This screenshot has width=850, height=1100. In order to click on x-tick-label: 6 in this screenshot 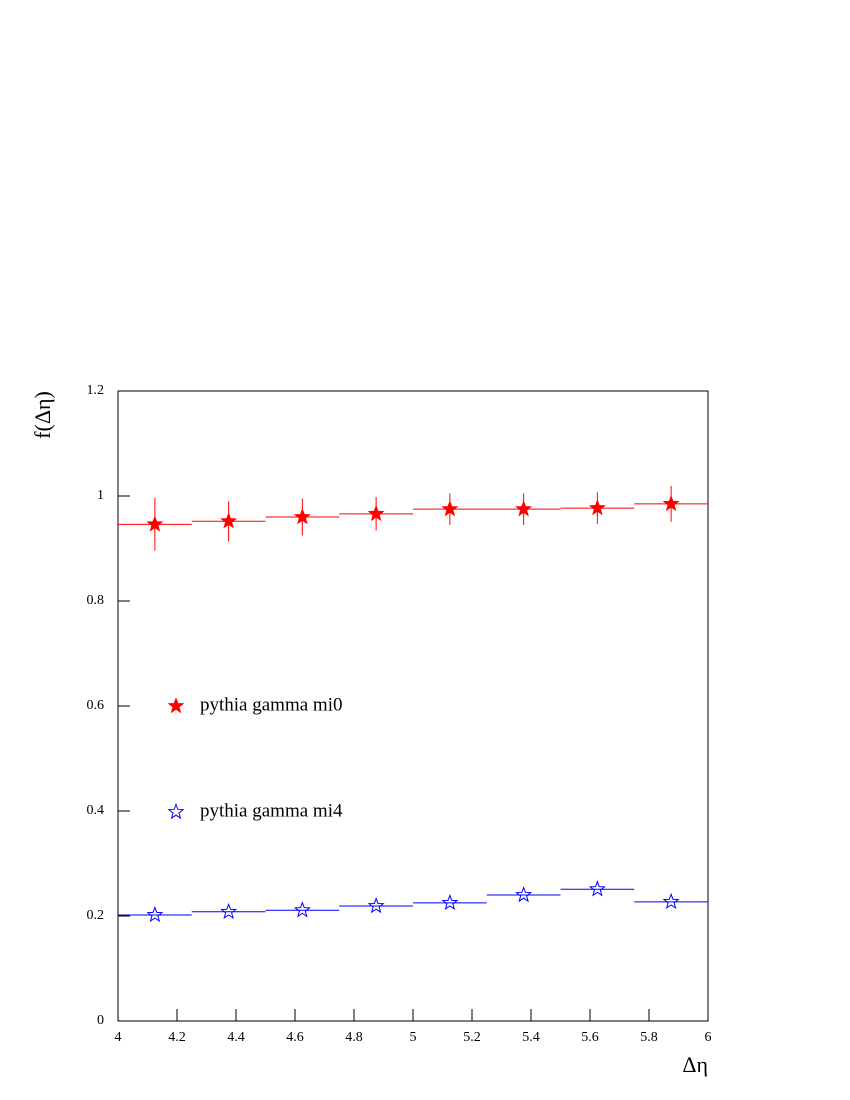, I will do `click(708, 1037)`.